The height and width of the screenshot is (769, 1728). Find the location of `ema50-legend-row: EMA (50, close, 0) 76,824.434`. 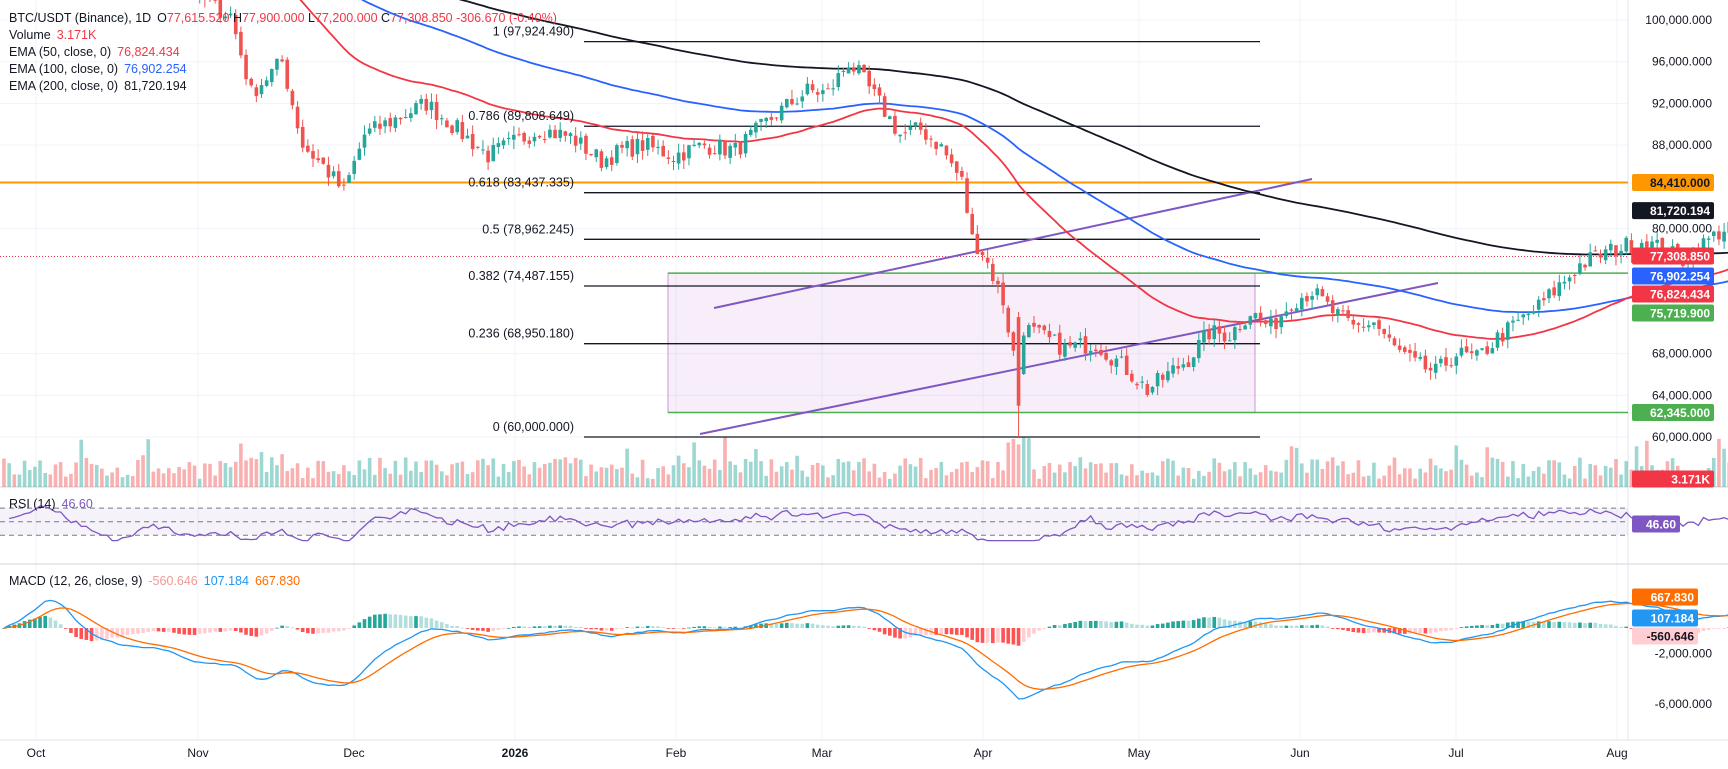

ema50-legend-row: EMA (50, close, 0) 76,824.434 is located at coordinates (283, 52).